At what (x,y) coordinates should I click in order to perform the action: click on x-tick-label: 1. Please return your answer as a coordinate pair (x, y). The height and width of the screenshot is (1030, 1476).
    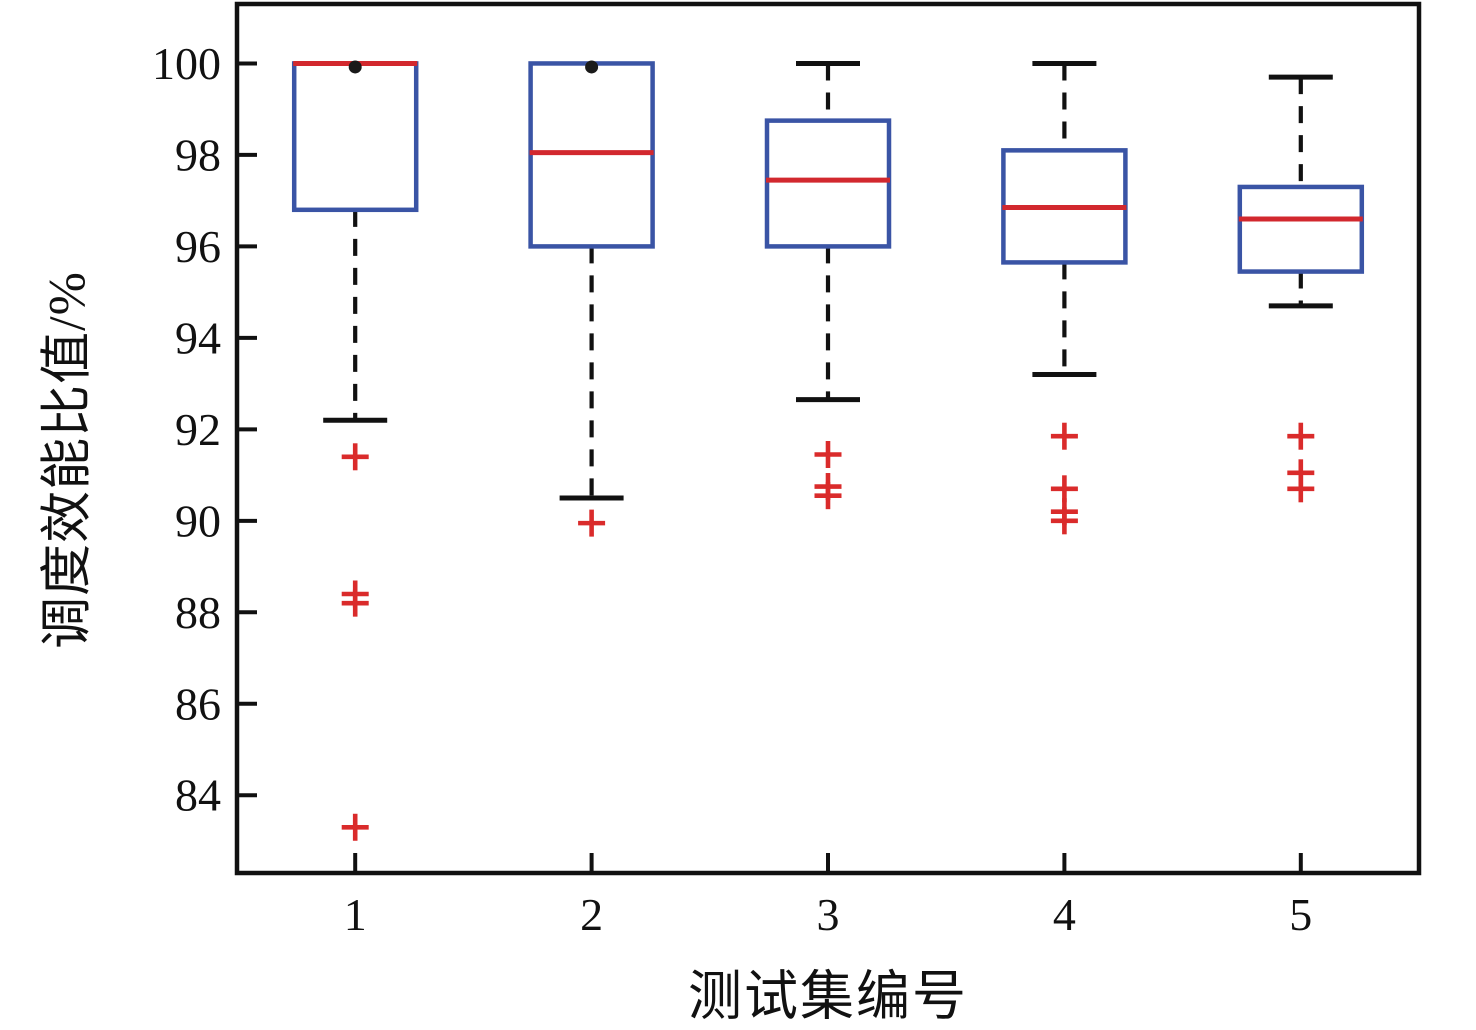
    Looking at the image, I should click on (355, 914).